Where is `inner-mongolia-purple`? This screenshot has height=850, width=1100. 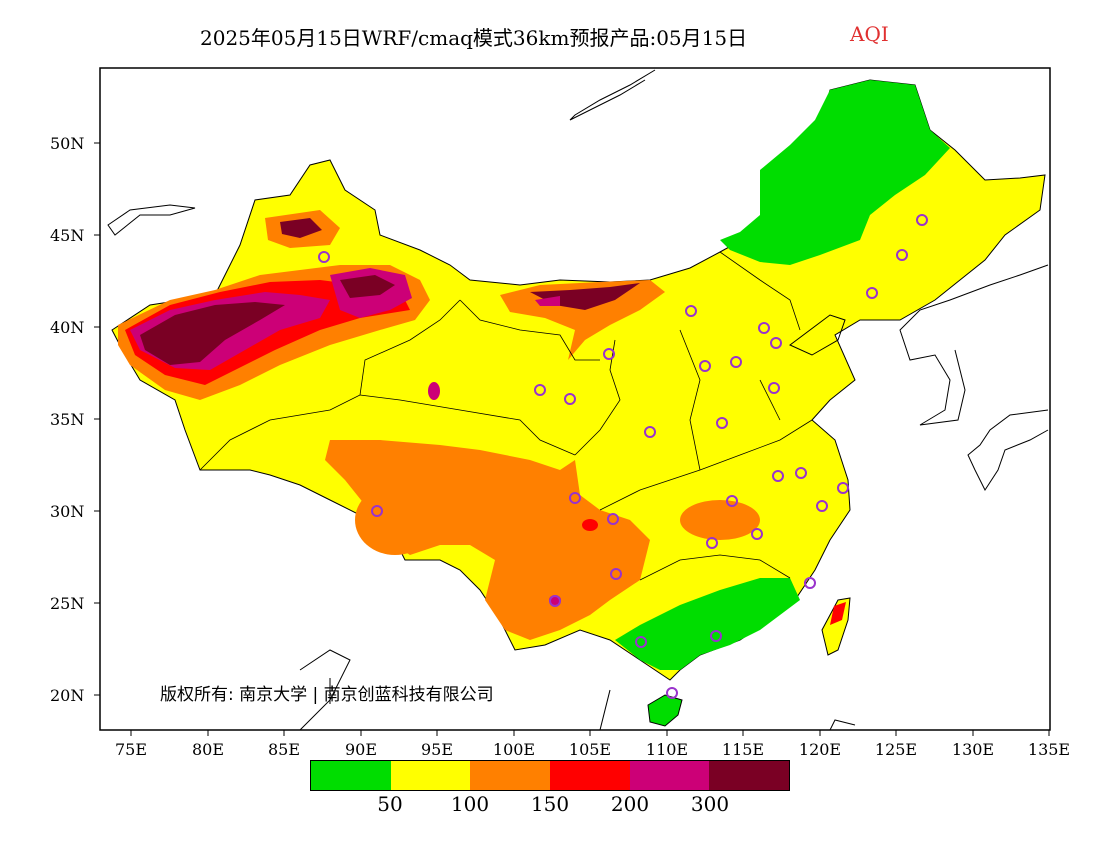 inner-mongolia-purple is located at coordinates (547, 301).